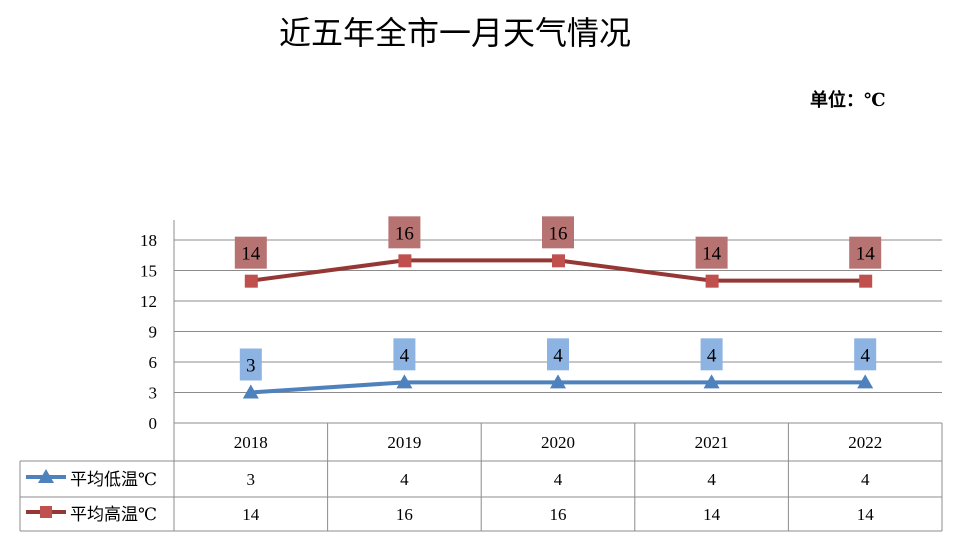 This screenshot has height=542, width=953. What do you see at coordinates (404, 442) in the screenshot?
I see `x-tick-label: 2019` at bounding box center [404, 442].